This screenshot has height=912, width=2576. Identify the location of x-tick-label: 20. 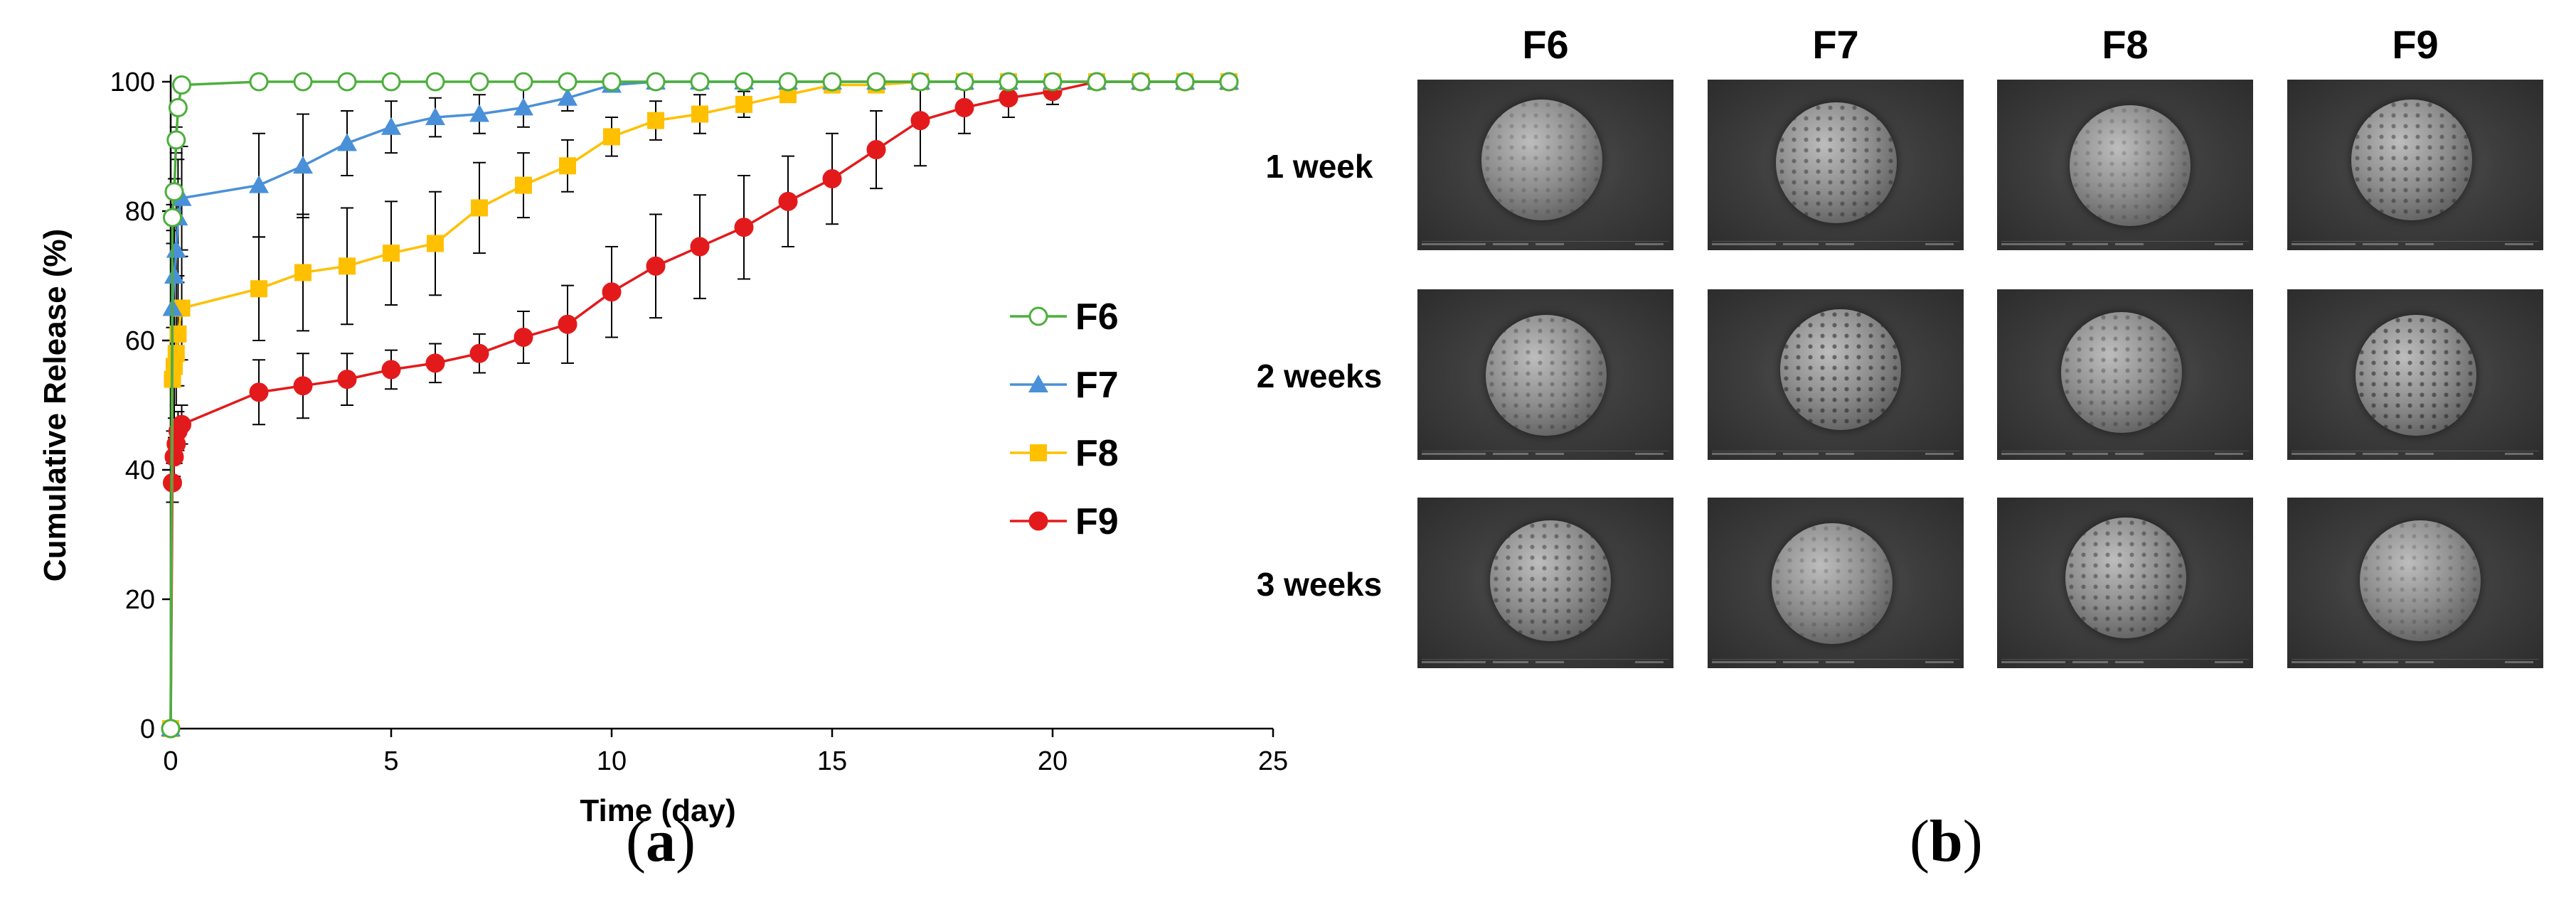
(1053, 761).